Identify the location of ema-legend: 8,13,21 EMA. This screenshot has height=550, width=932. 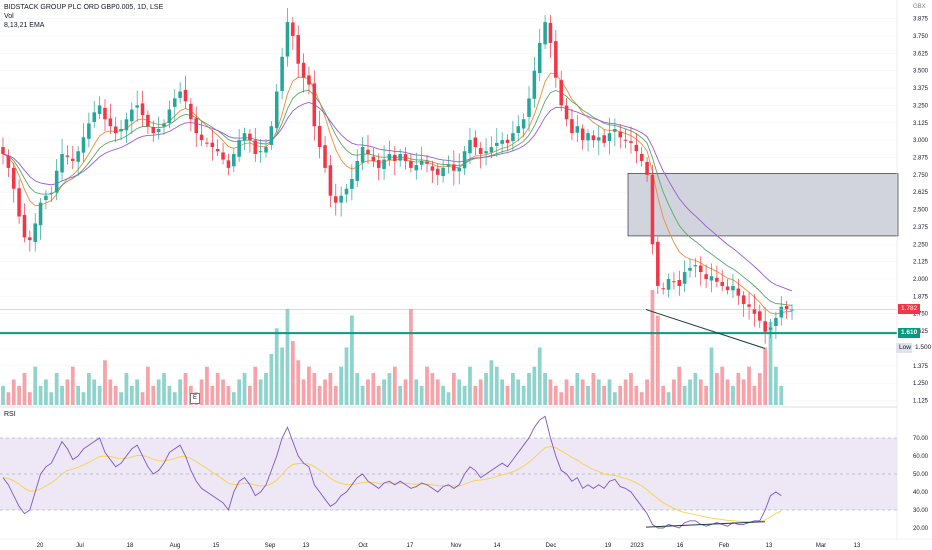
(24, 25).